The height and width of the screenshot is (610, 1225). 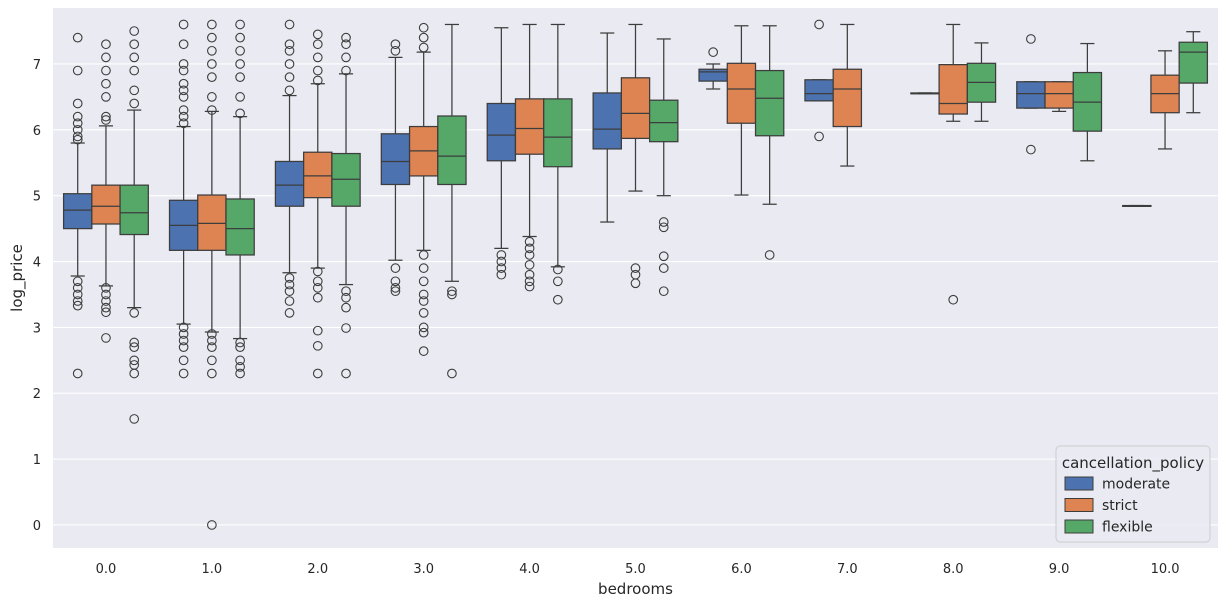 What do you see at coordinates (423, 569) in the screenshot?
I see `x-tick-label: 3.0` at bounding box center [423, 569].